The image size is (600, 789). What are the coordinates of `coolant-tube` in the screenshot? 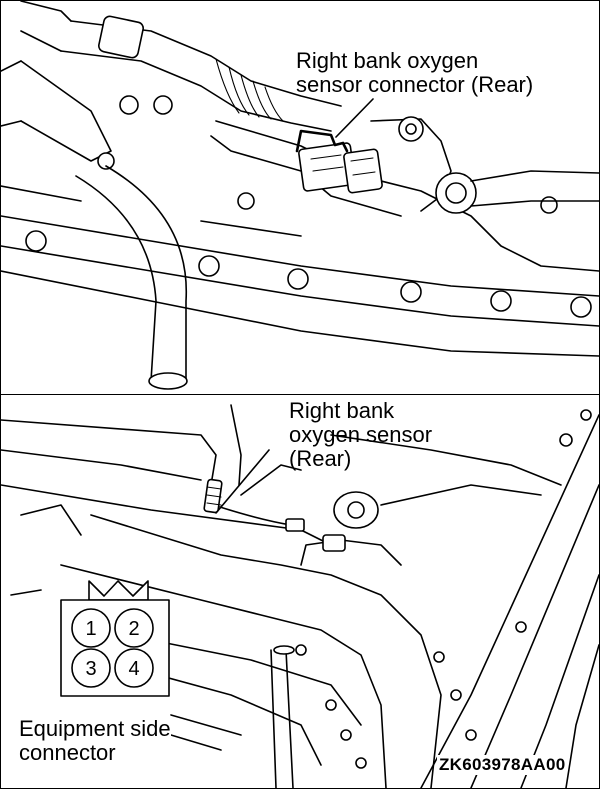 It's located at (131, 277).